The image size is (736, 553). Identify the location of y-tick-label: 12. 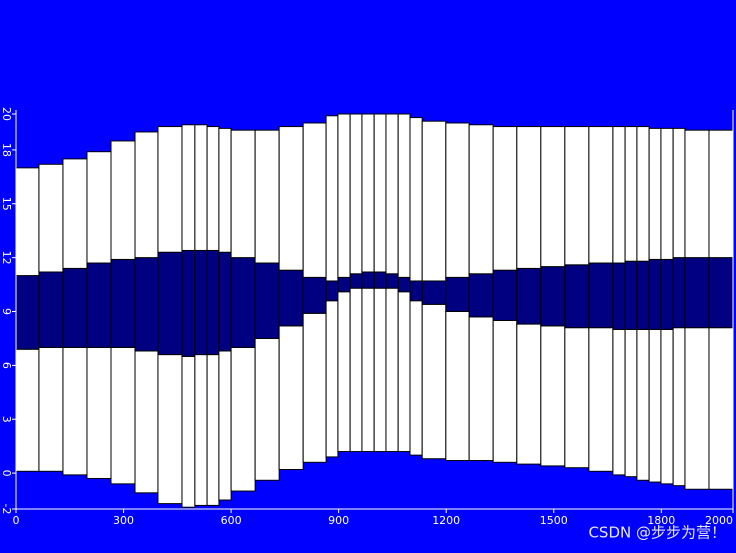
(6, 258).